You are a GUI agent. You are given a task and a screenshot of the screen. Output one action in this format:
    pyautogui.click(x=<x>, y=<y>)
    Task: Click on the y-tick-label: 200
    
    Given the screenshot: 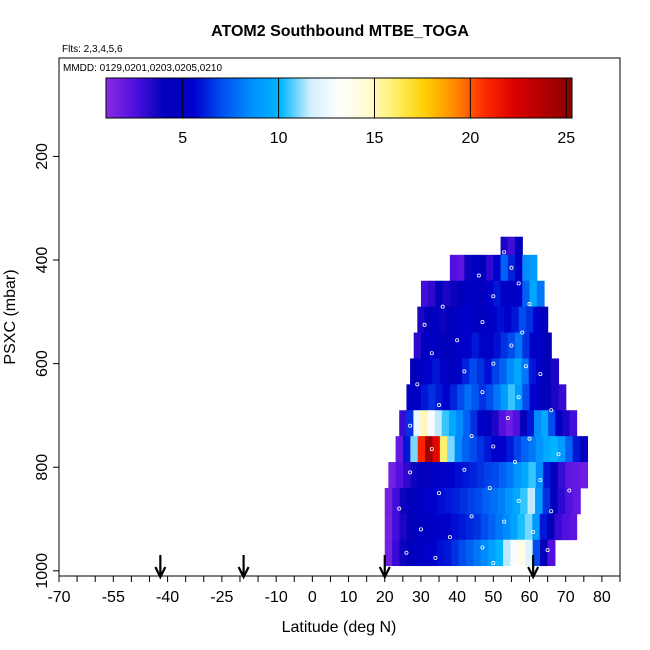 What is the action you would take?
    pyautogui.click(x=42, y=156)
    